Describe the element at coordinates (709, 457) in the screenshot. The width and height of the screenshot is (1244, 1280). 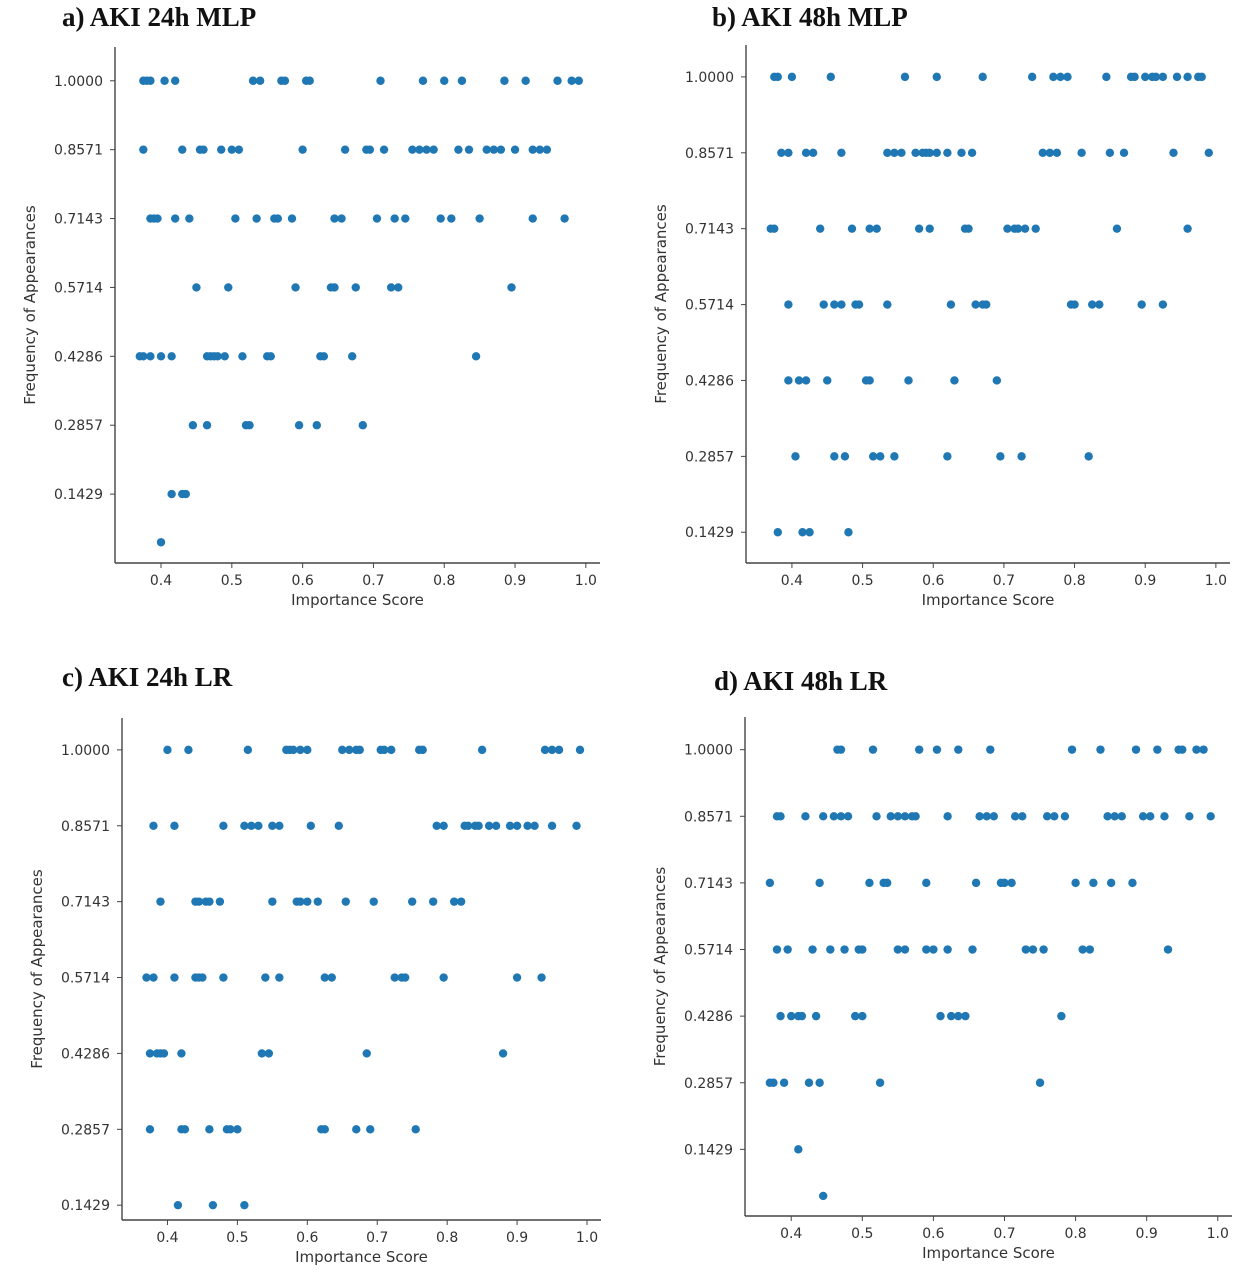
I see `y-tick-label: 0.2857` at that location.